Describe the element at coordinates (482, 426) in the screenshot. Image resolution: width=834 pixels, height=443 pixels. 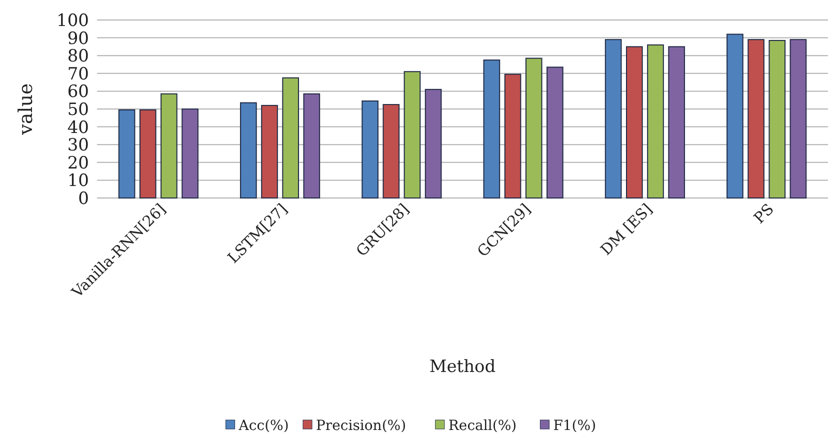
I see `legend-label: Recall(%)` at that location.